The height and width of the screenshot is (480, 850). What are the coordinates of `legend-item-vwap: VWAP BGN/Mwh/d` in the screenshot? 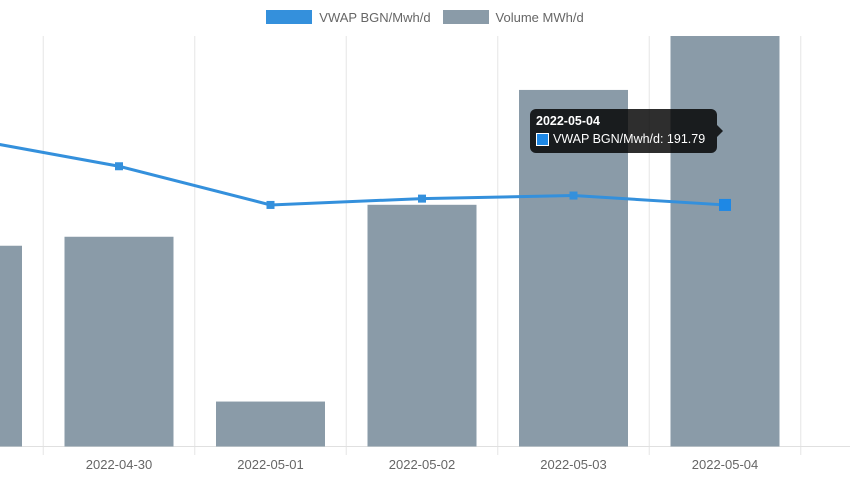 It's located at (348, 17).